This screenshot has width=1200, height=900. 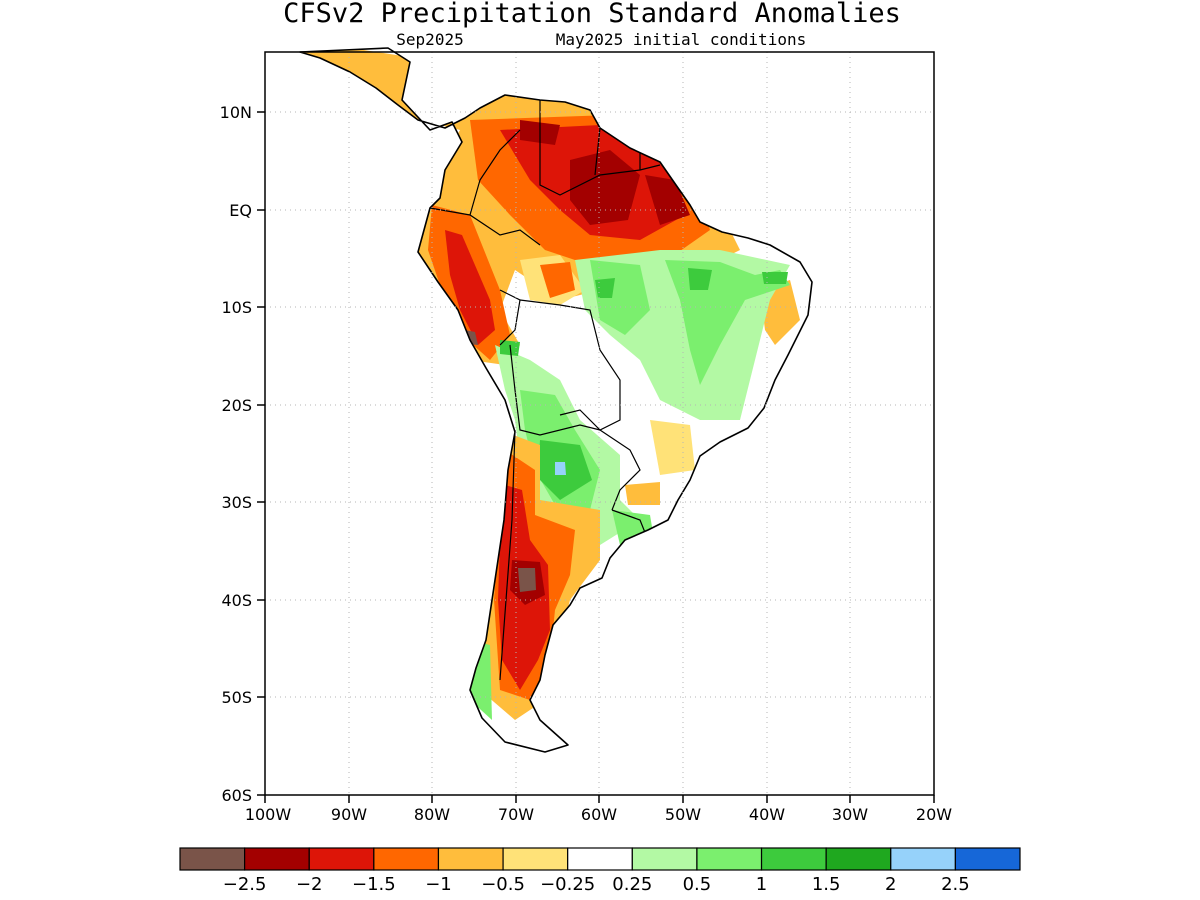 I want to click on lat-label-30s: 30S, so click(x=236, y=502).